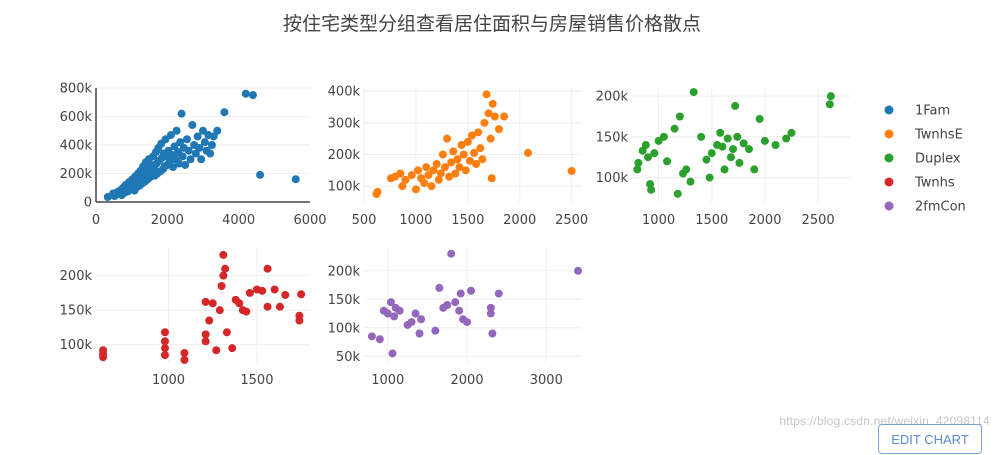 This screenshot has height=455, width=1000. What do you see at coordinates (917, 111) in the screenshot?
I see `legend-item-1Fam: 1Fam` at bounding box center [917, 111].